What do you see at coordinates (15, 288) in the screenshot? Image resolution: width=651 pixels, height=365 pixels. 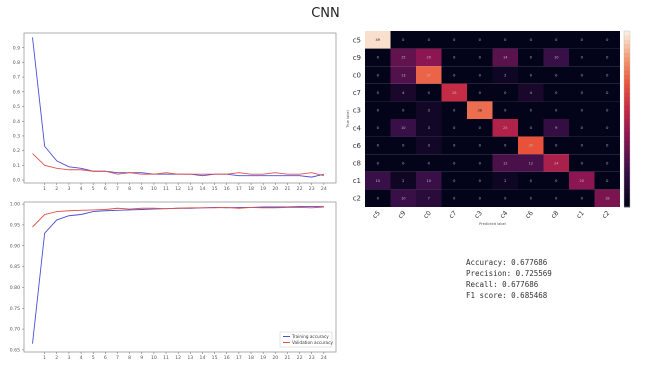 I see `accuracy-chart-ytick-label: 0.80` at bounding box center [15, 288].